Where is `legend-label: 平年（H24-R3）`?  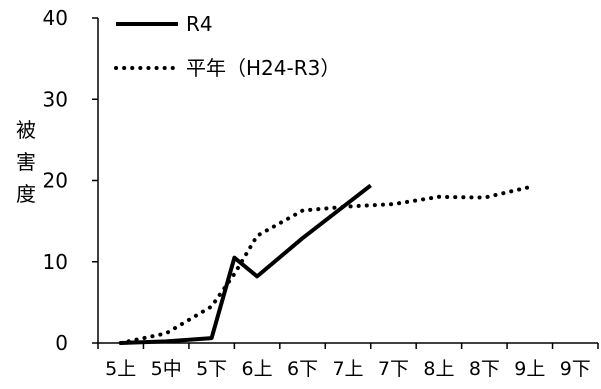
legend-label: 平年（H24-R3） is located at coordinates (263, 68).